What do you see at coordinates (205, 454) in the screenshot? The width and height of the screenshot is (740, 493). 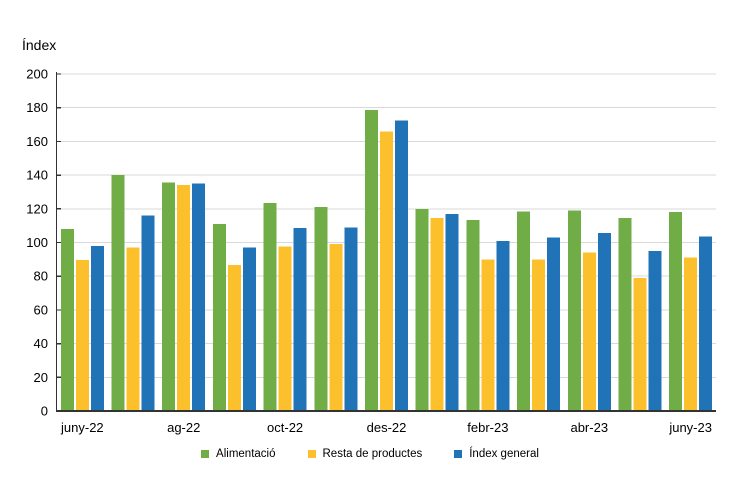 I see `legend-swatch-green` at bounding box center [205, 454].